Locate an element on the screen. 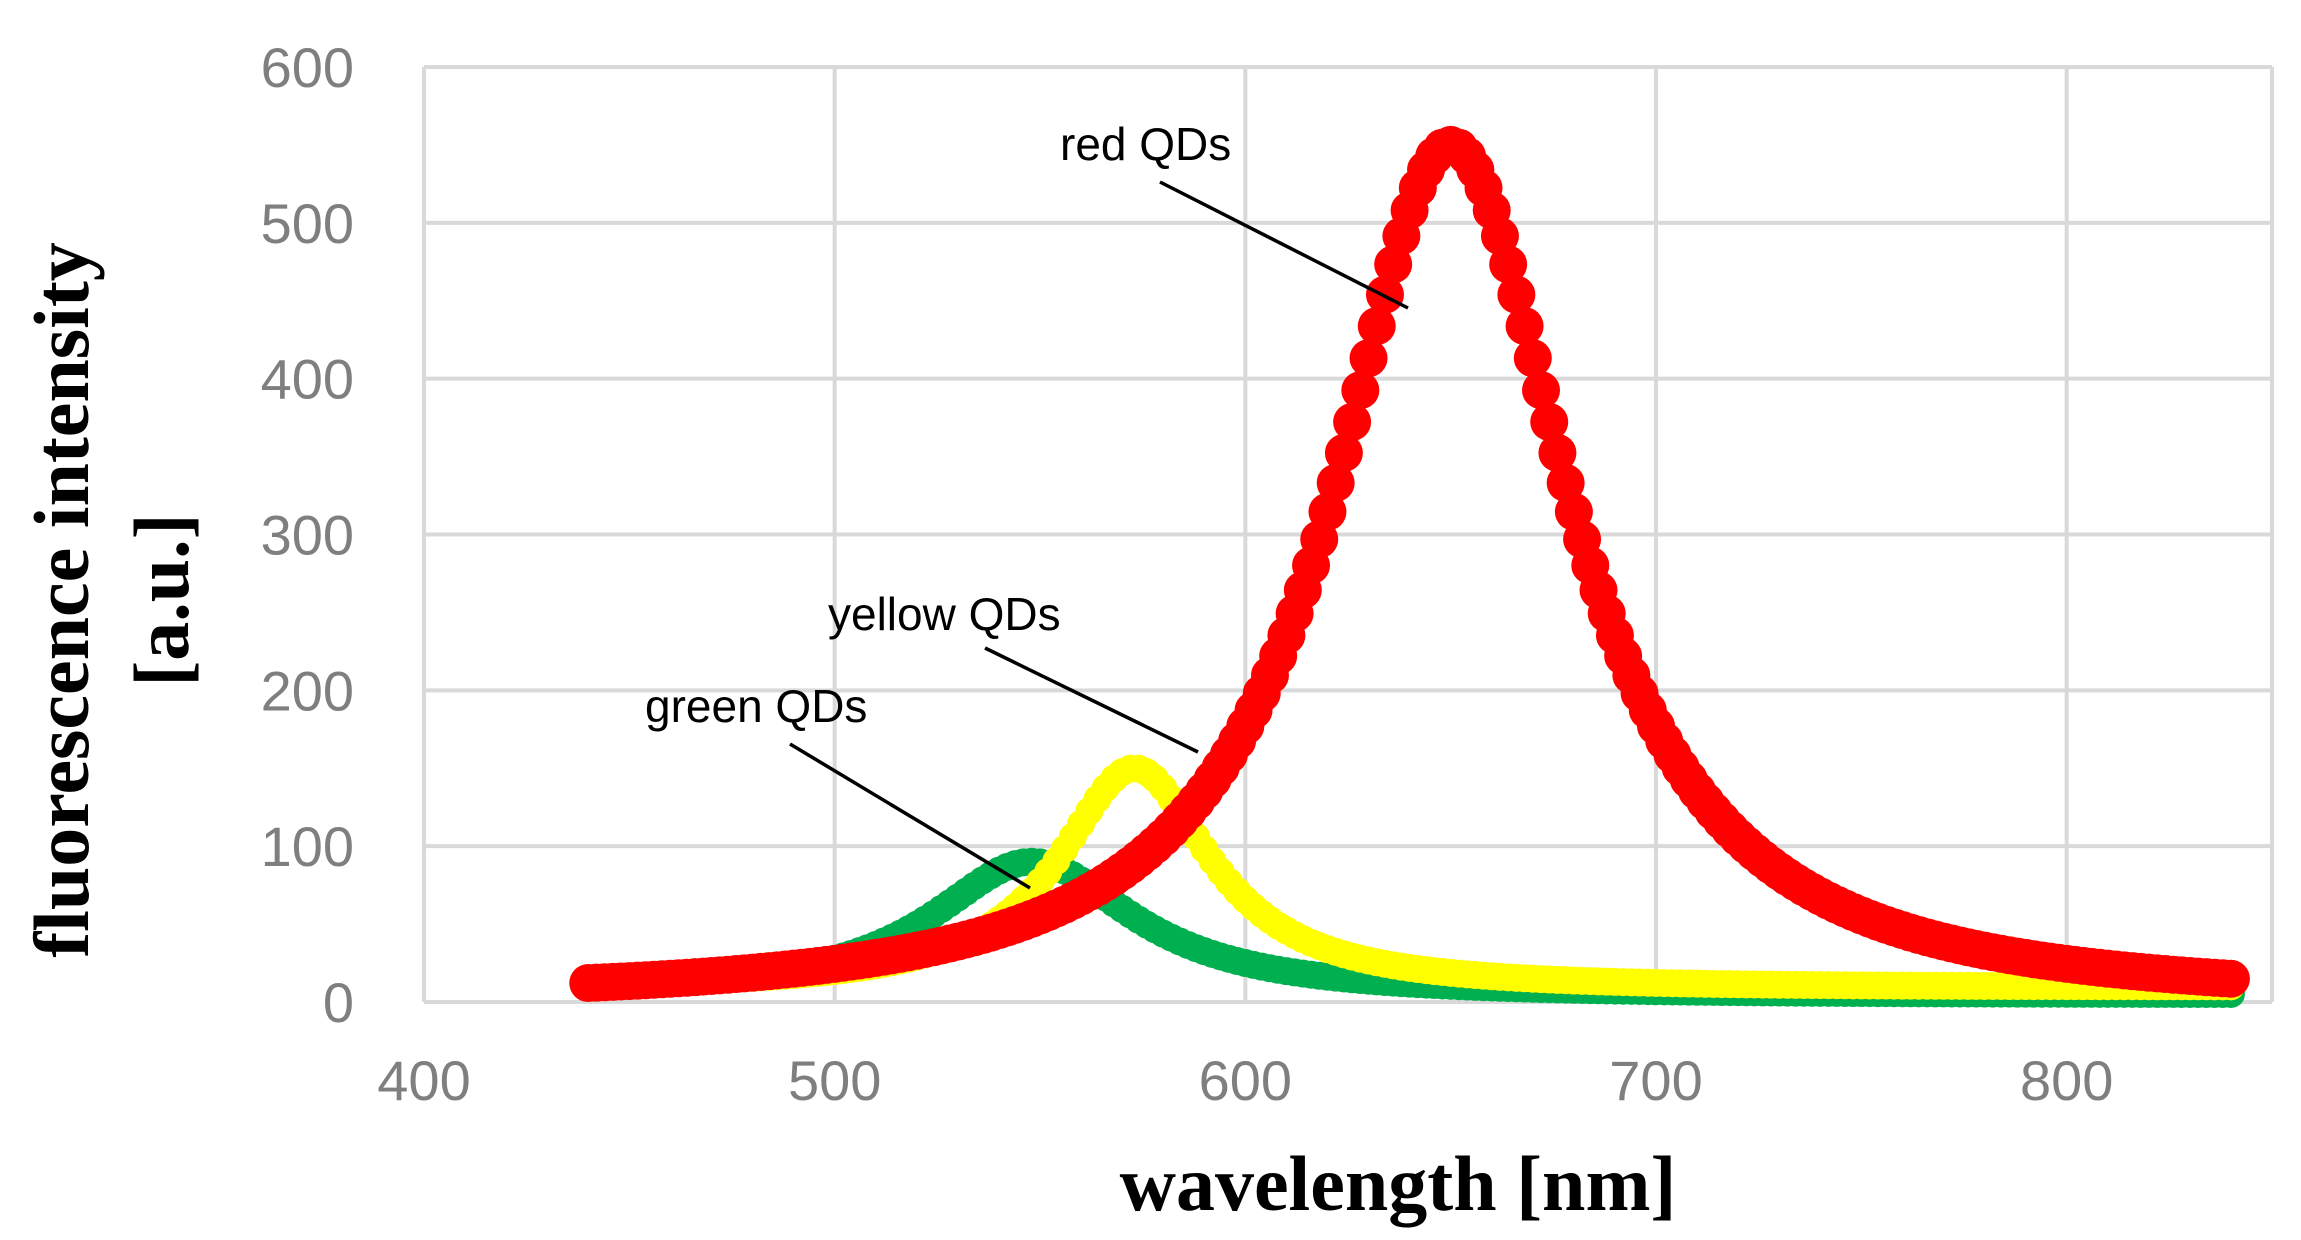  y-tick-label: 600 is located at coordinates (307, 67).